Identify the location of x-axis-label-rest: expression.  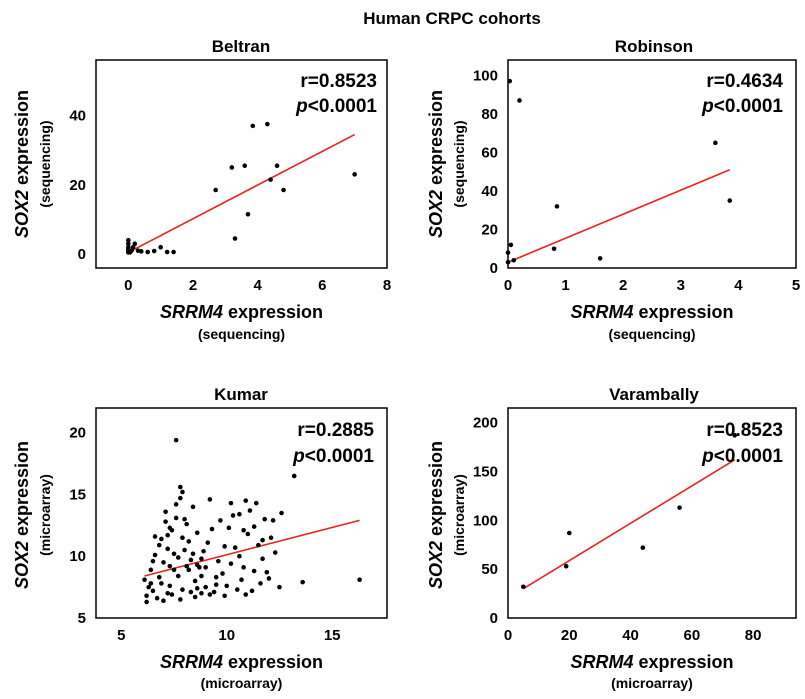
(273, 662).